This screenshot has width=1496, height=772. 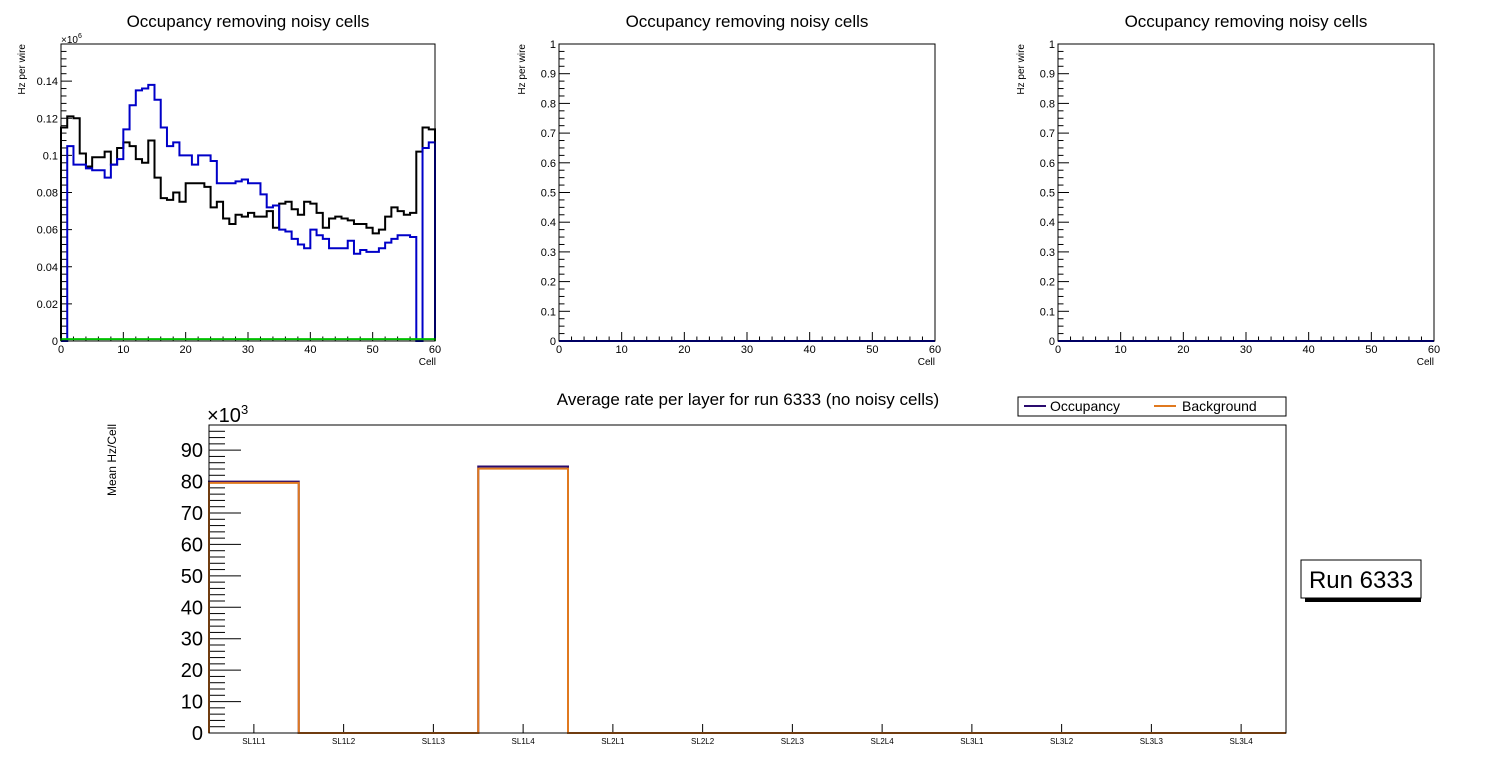 I want to click on legend-background-label: Background, so click(x=1219, y=406).